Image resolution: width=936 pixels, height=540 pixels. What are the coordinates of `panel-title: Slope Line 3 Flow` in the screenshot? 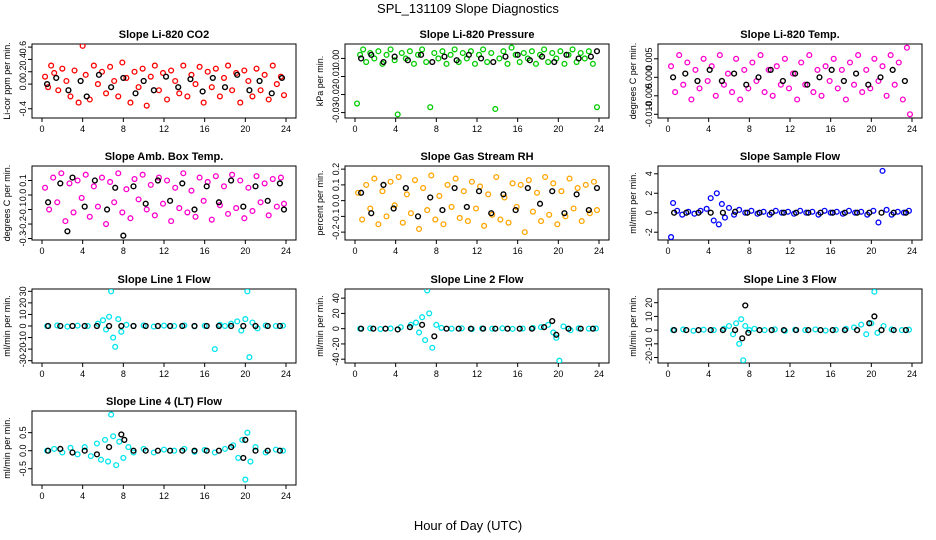 It's located at (790, 280).